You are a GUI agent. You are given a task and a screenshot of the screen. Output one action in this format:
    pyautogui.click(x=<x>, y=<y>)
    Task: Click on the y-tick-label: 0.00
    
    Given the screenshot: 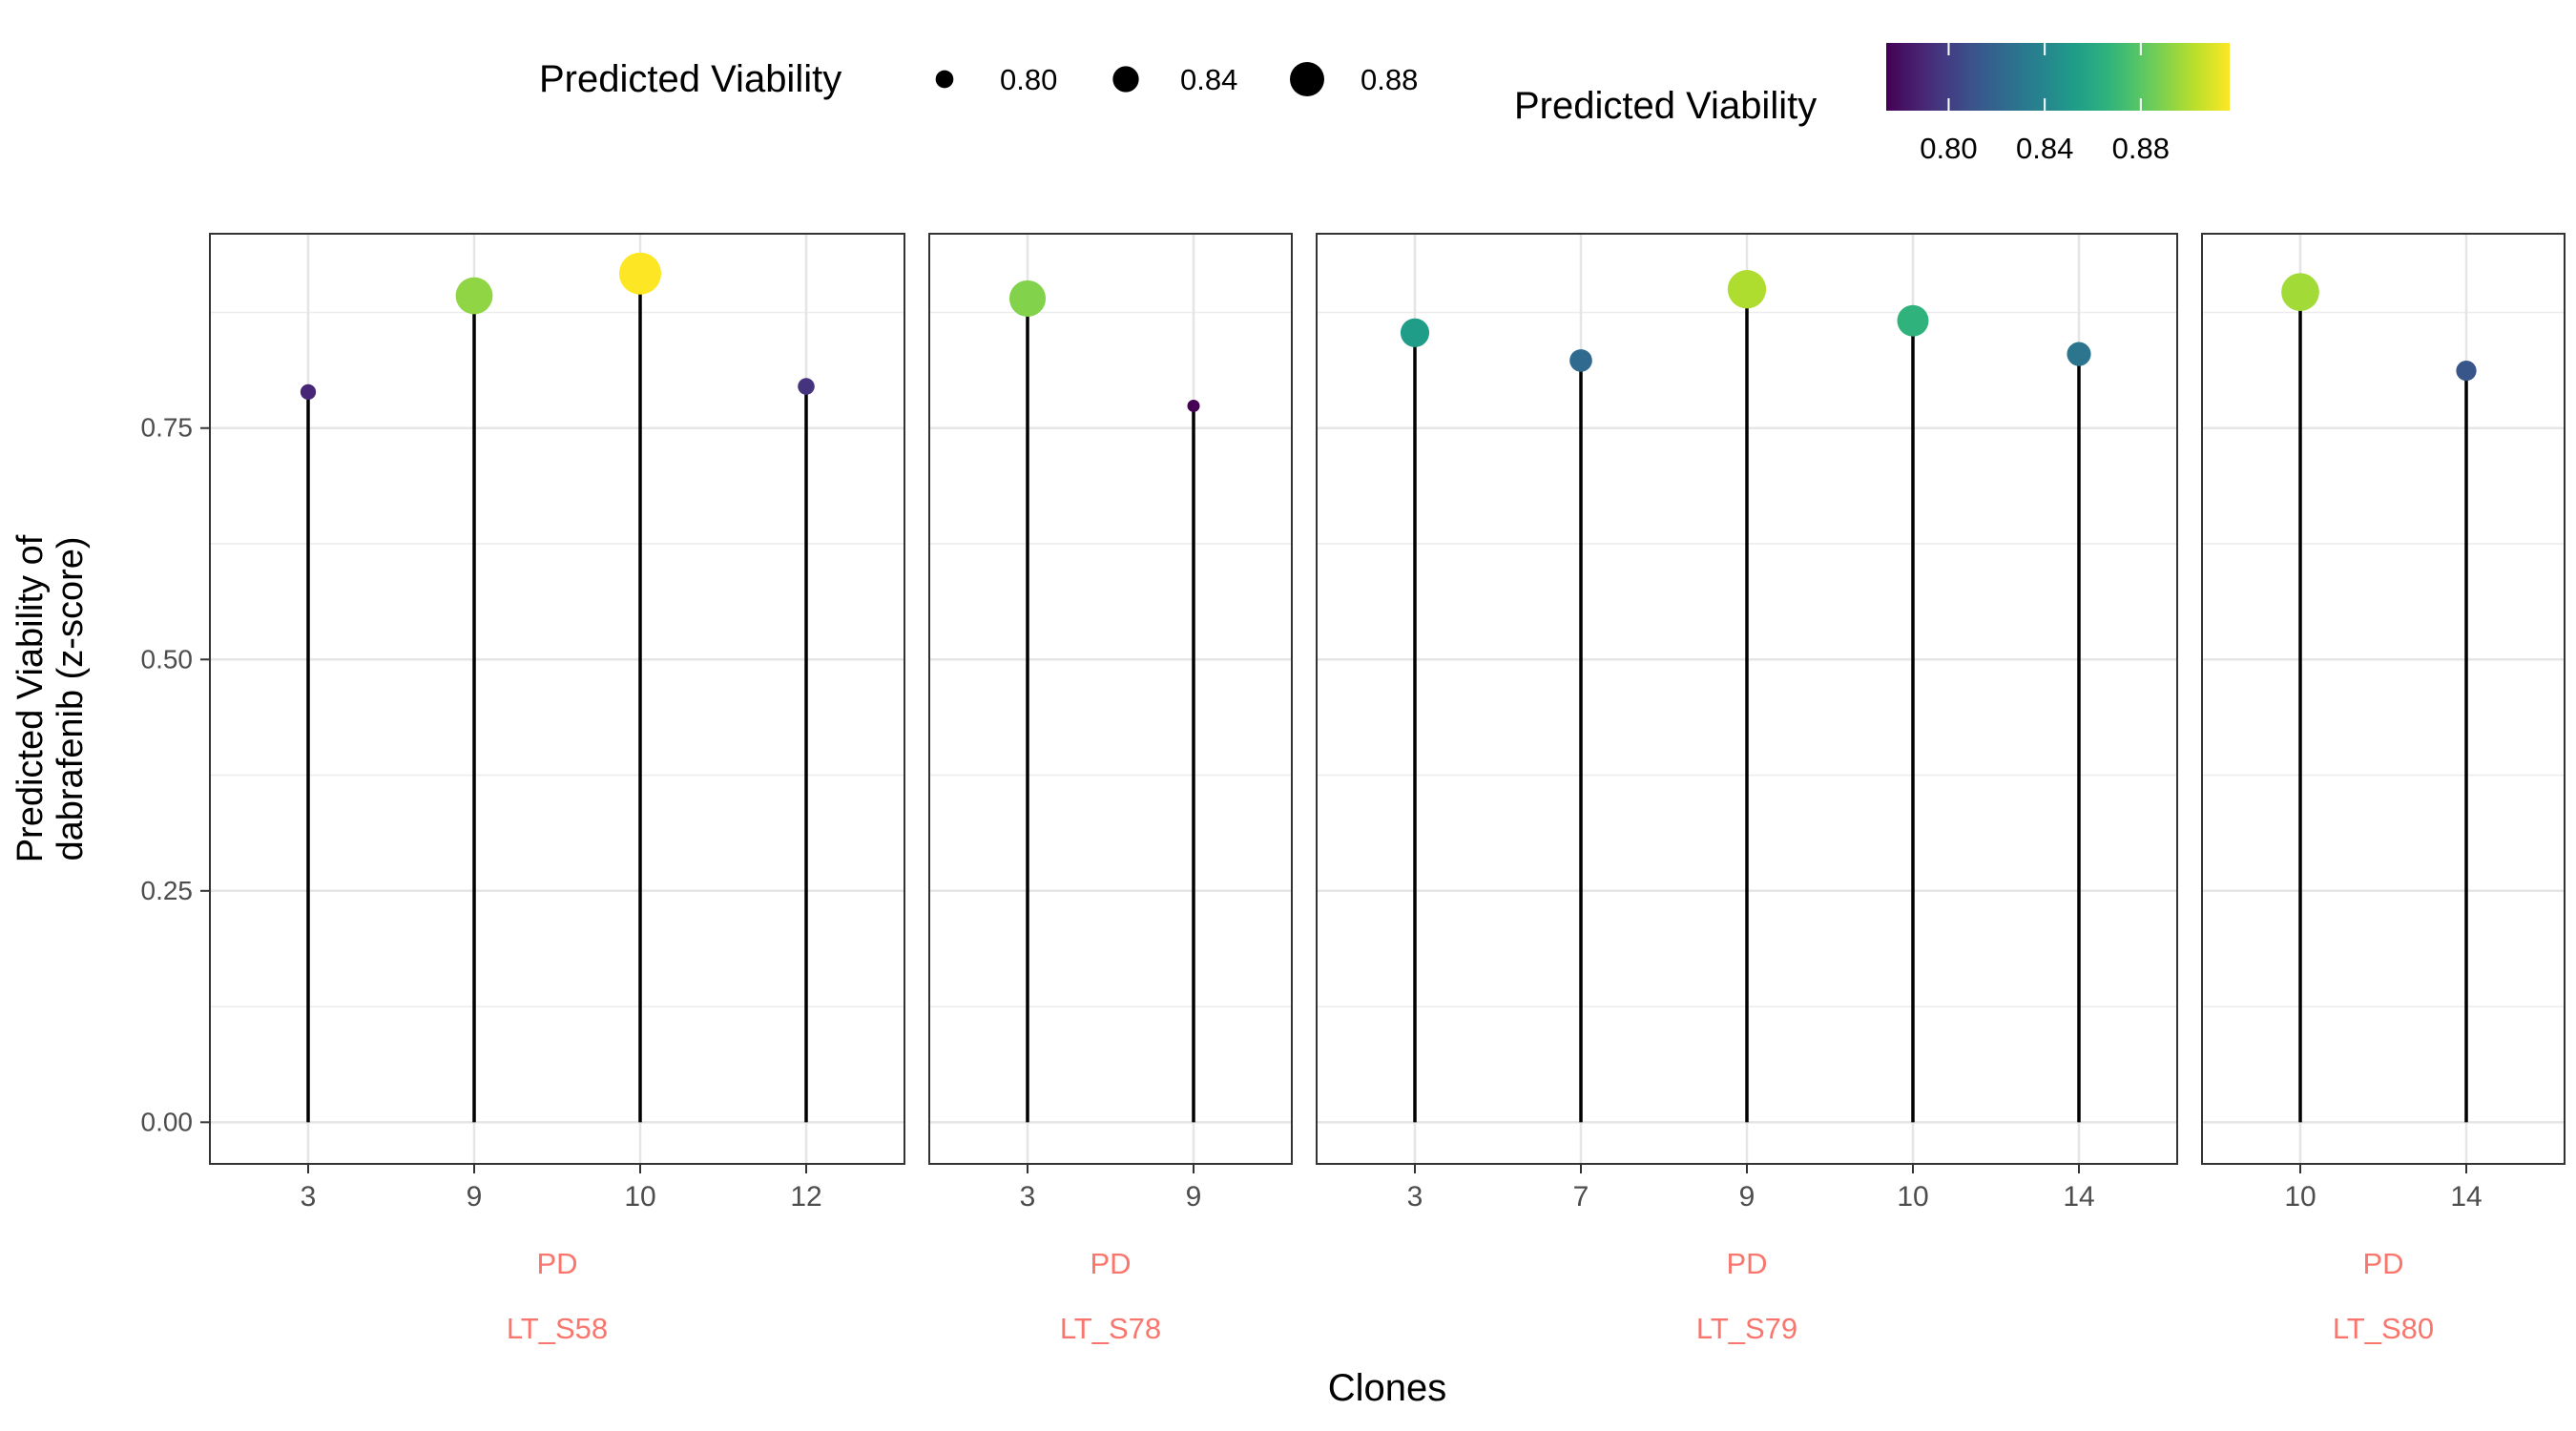 What is the action you would take?
    pyautogui.click(x=167, y=1121)
    